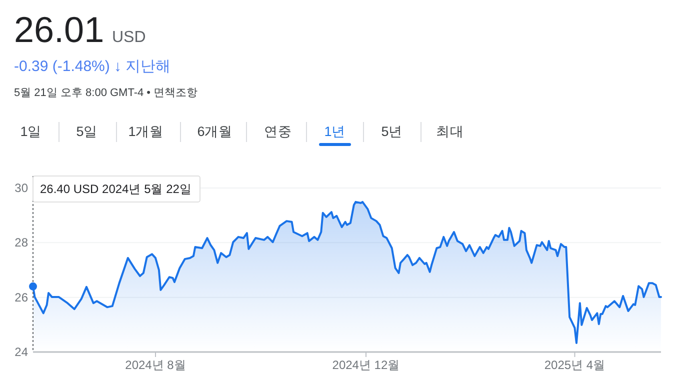  Describe the element at coordinates (87, 131) in the screenshot. I see `text: 5일` at that location.